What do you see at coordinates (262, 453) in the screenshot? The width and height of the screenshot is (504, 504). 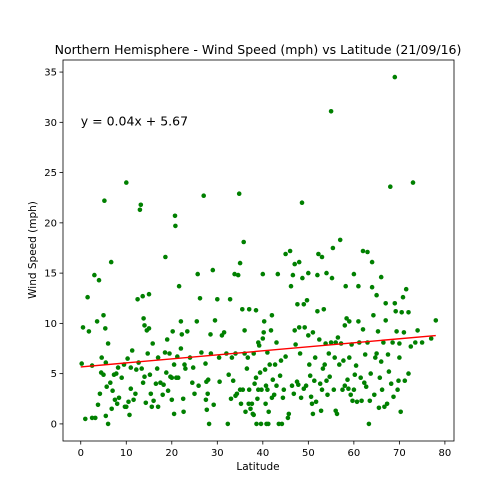 I see `x-tick-label: 40` at bounding box center [262, 453].